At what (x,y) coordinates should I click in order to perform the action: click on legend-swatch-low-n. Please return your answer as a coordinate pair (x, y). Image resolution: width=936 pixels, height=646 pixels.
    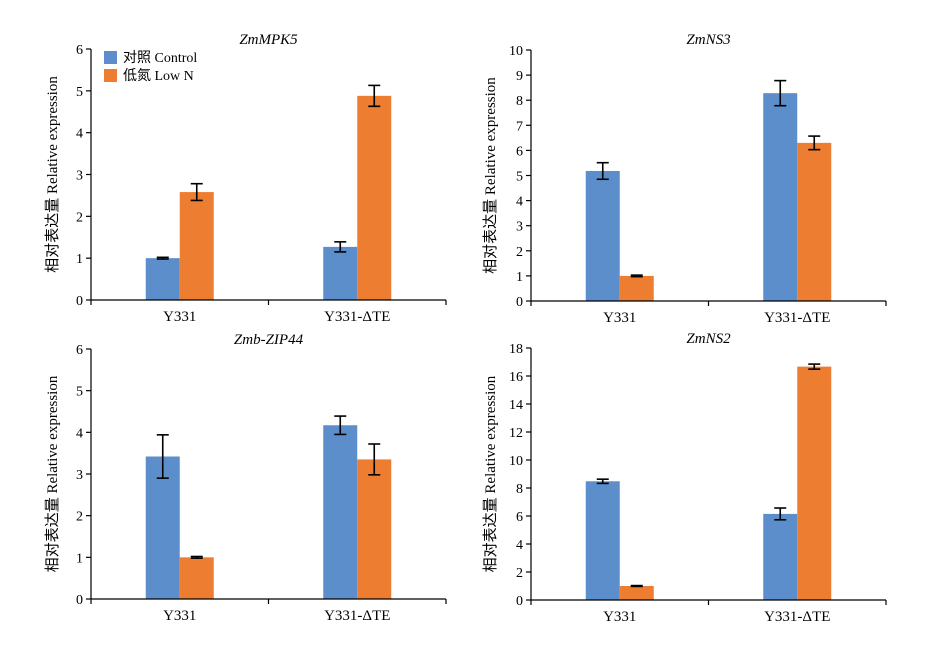
    Looking at the image, I should click on (110, 75).